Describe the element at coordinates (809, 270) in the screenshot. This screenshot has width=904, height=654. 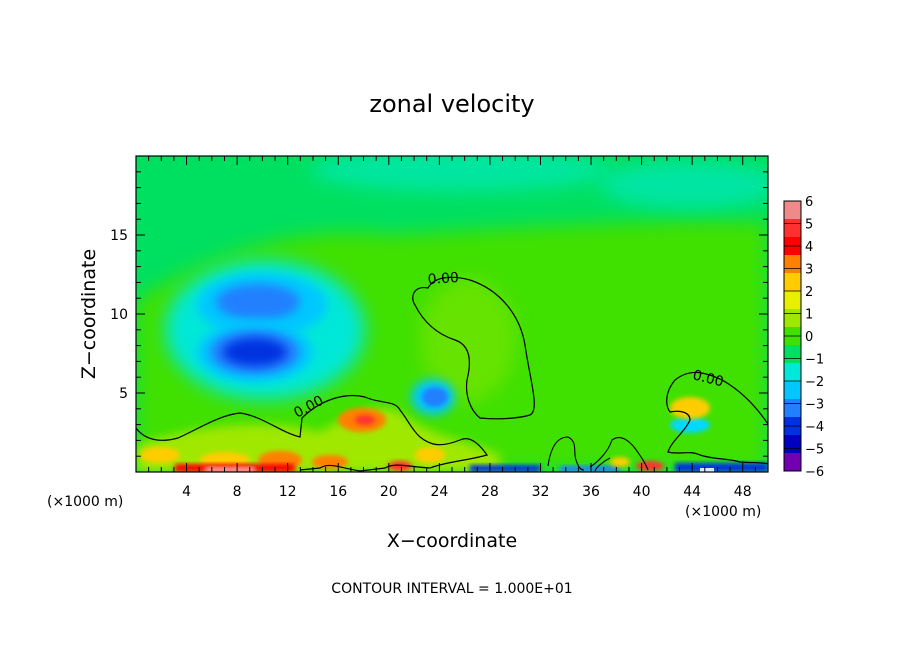
I see `colorbar-label: 3` at that location.